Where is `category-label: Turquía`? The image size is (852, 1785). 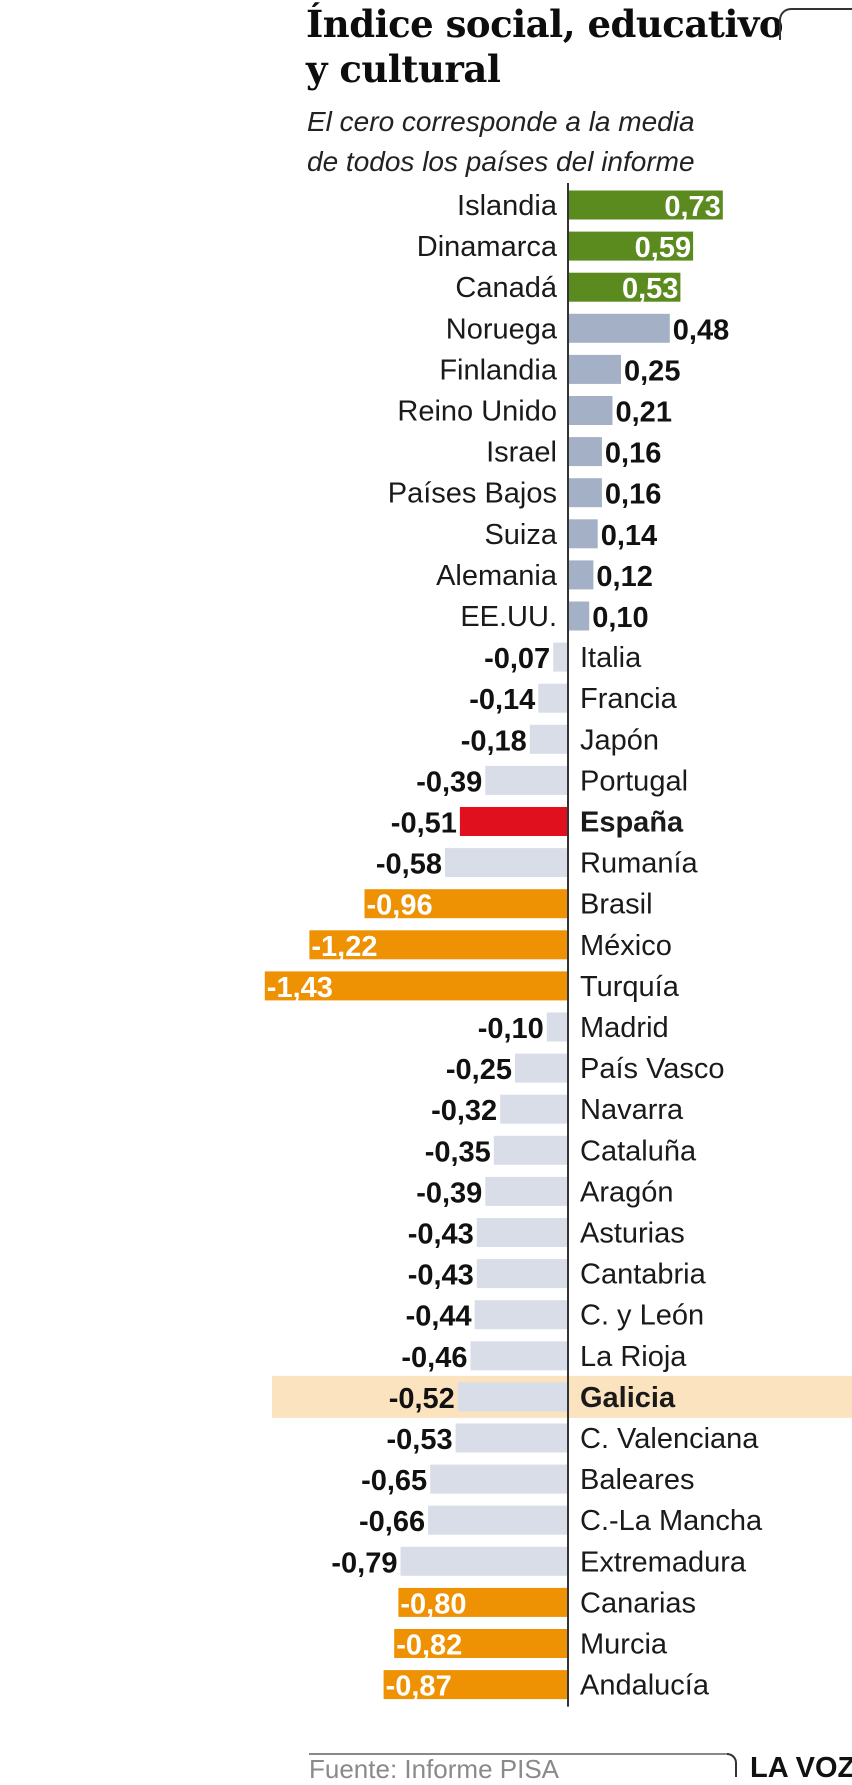
category-label: Turquía is located at coordinates (630, 987).